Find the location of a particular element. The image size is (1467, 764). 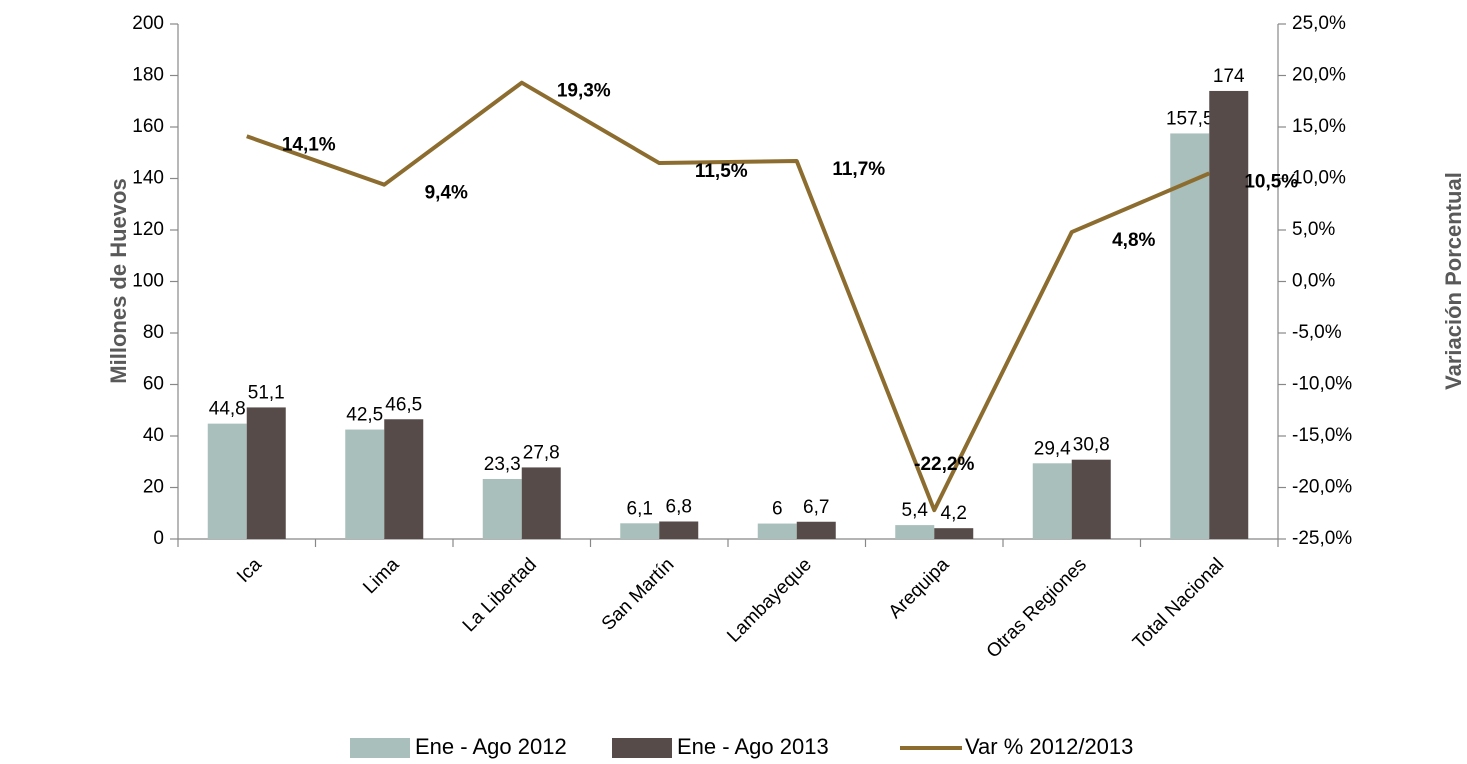

bar-value-label: 51,1 is located at coordinates (266, 392).